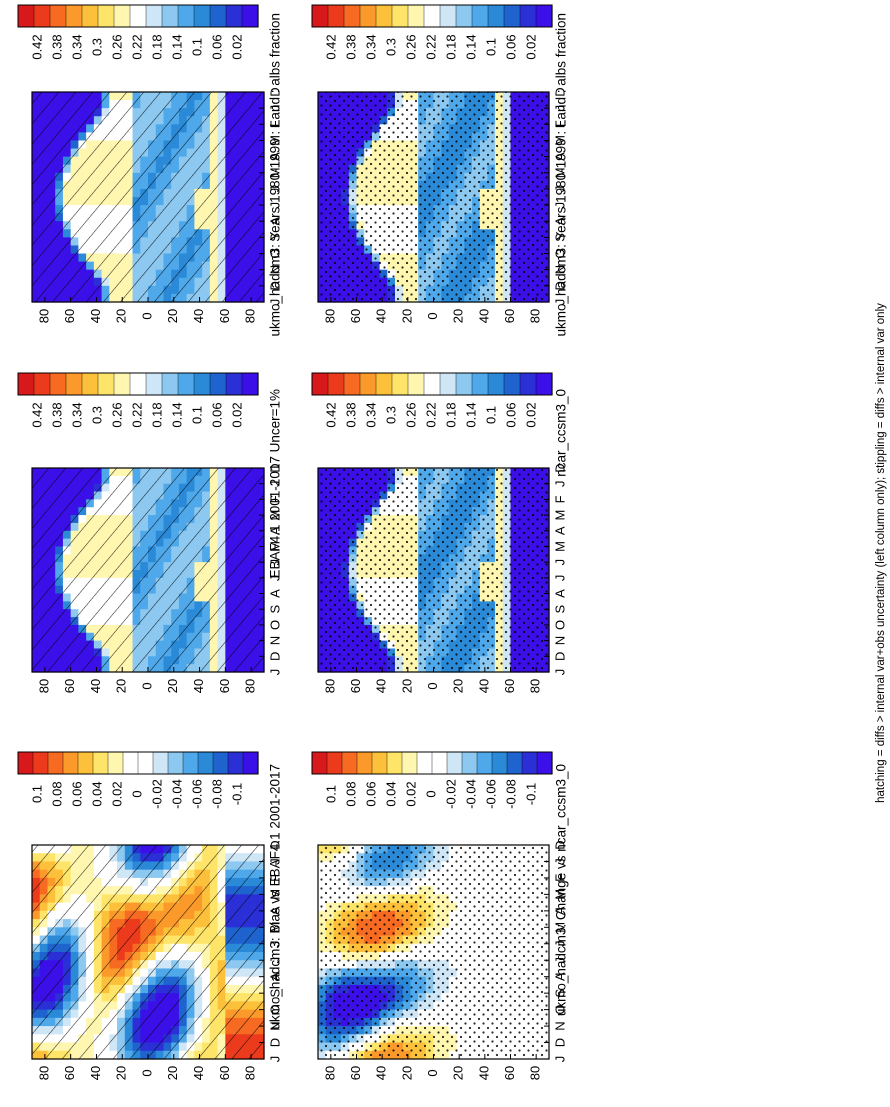 The image size is (890, 1107). I want to click on x-tick-label: M, so click(274, 140).